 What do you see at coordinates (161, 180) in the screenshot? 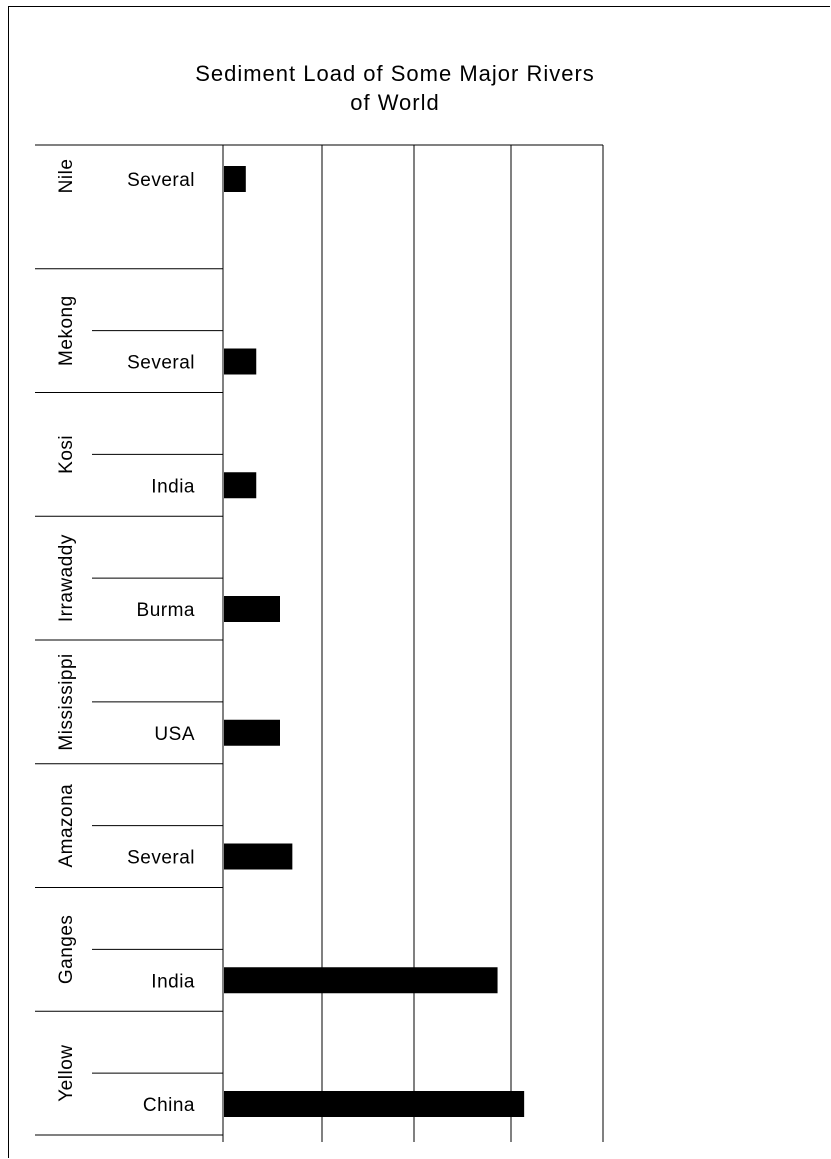
I see `country-label-nile: Several` at bounding box center [161, 180].